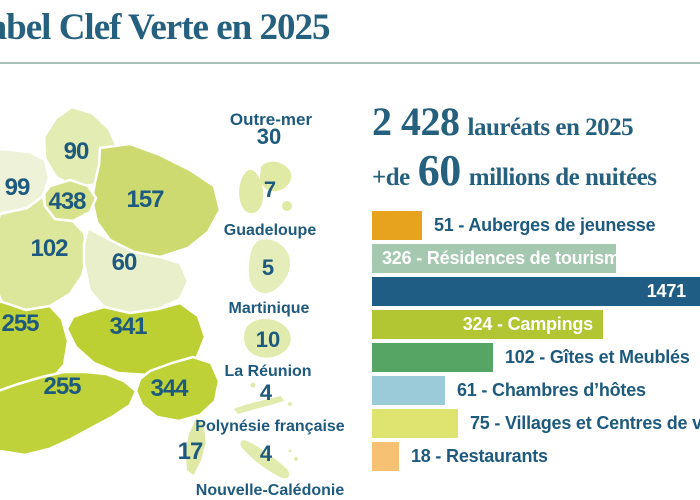 The image size is (700, 500). What do you see at coordinates (479, 456) in the screenshot?
I see `bar-label-restaurants: 18 - Restaurants` at bounding box center [479, 456].